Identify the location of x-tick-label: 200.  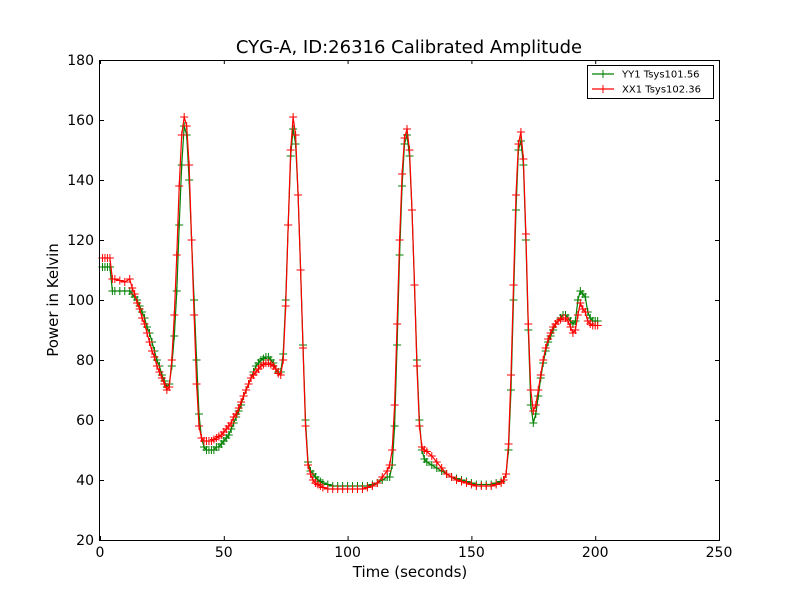
(595, 553).